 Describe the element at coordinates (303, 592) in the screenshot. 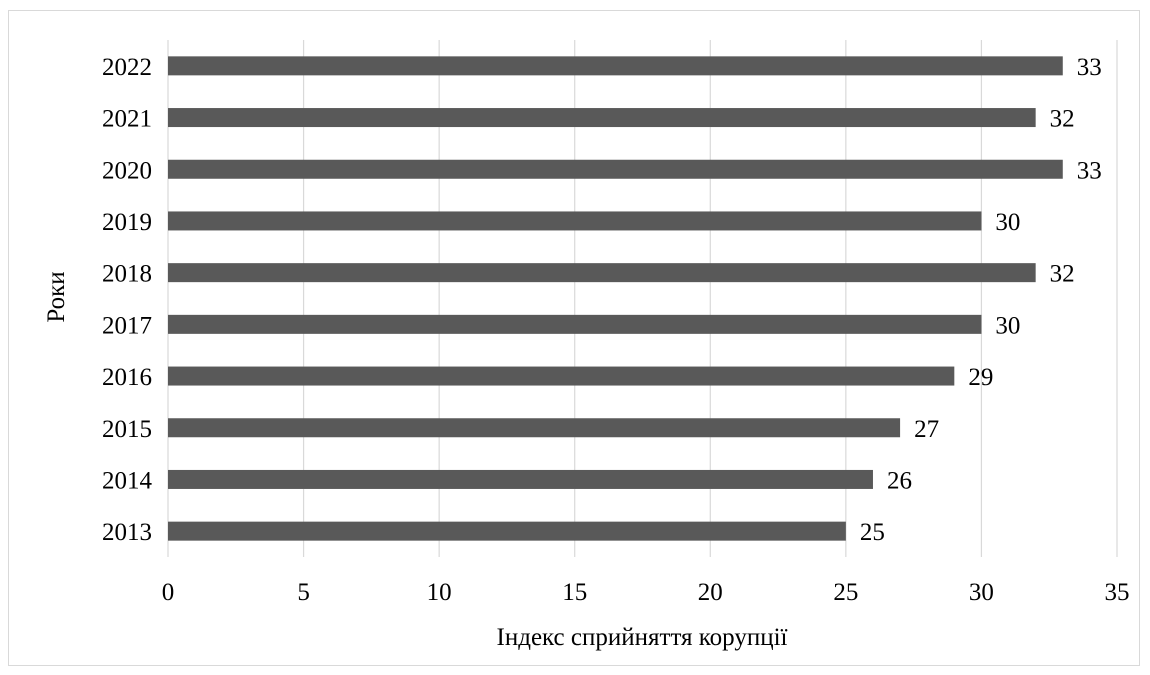

I see `x-tick-label: 5` at that location.